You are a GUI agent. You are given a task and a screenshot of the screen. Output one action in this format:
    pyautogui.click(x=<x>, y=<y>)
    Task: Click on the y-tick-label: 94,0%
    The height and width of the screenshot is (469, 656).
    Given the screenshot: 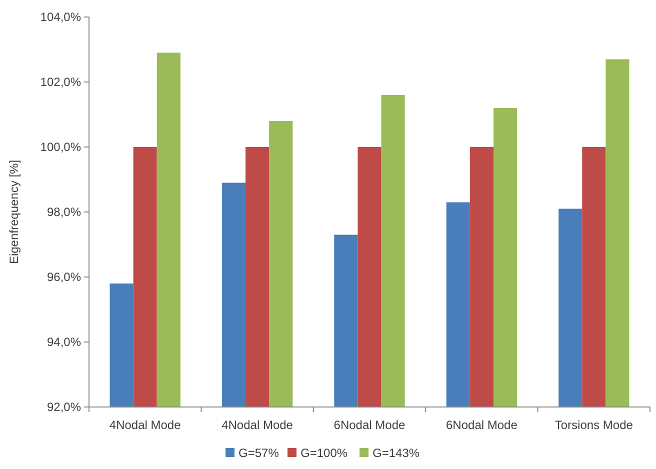 What is the action you would take?
    pyautogui.click(x=64, y=342)
    